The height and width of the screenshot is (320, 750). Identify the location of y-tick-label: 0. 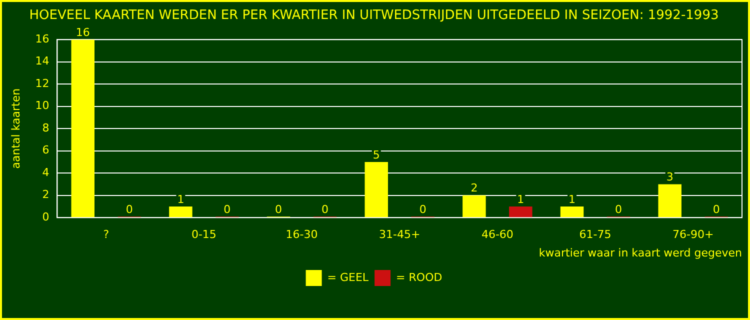
(46, 217).